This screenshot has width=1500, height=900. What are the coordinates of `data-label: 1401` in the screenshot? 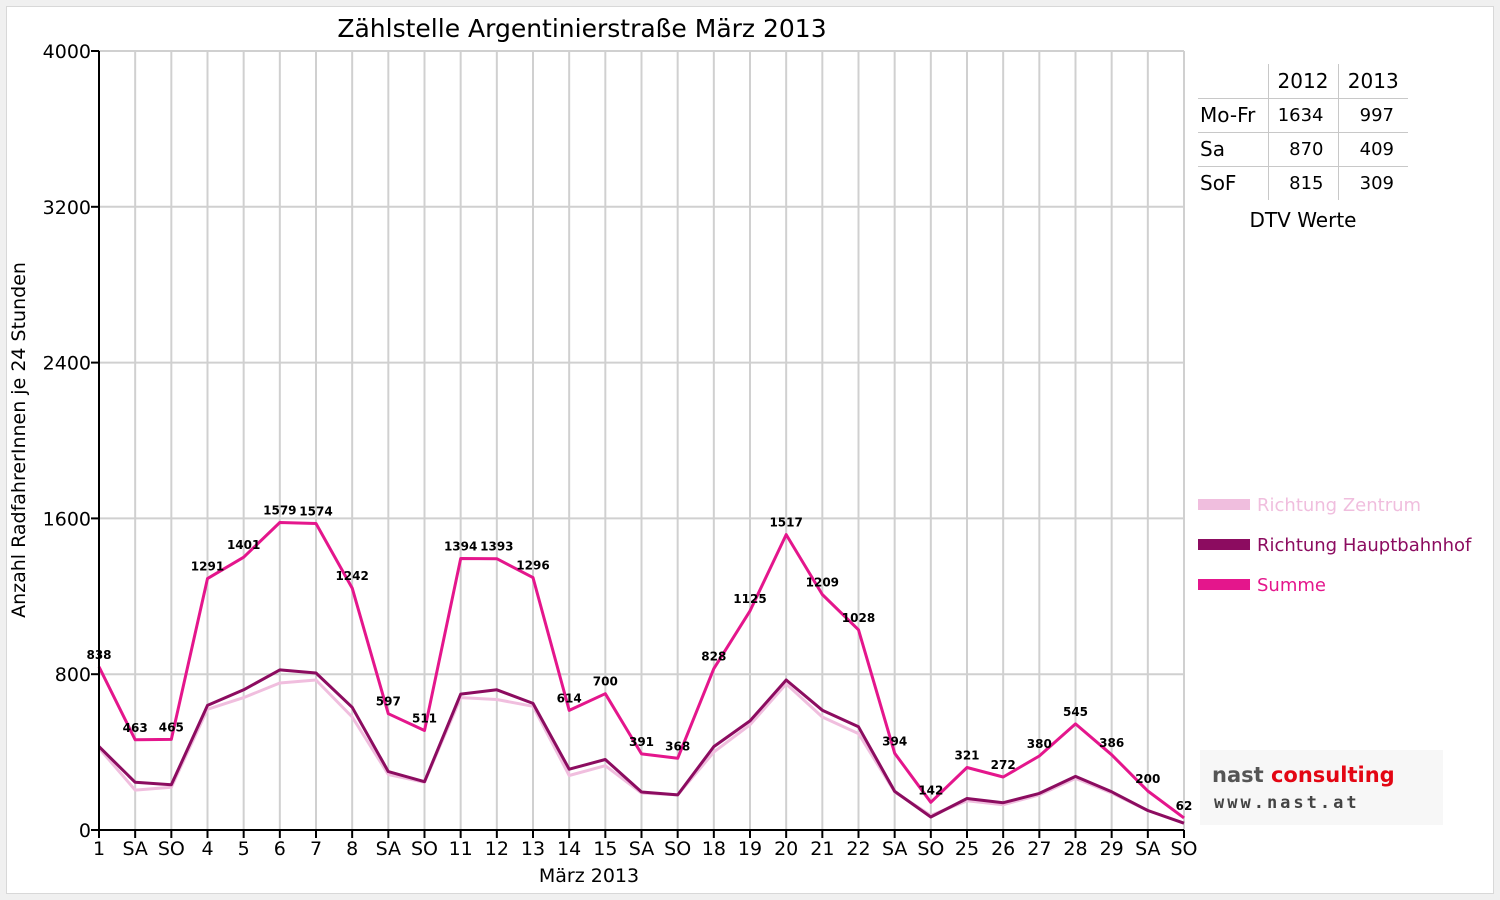 It's located at (243, 545).